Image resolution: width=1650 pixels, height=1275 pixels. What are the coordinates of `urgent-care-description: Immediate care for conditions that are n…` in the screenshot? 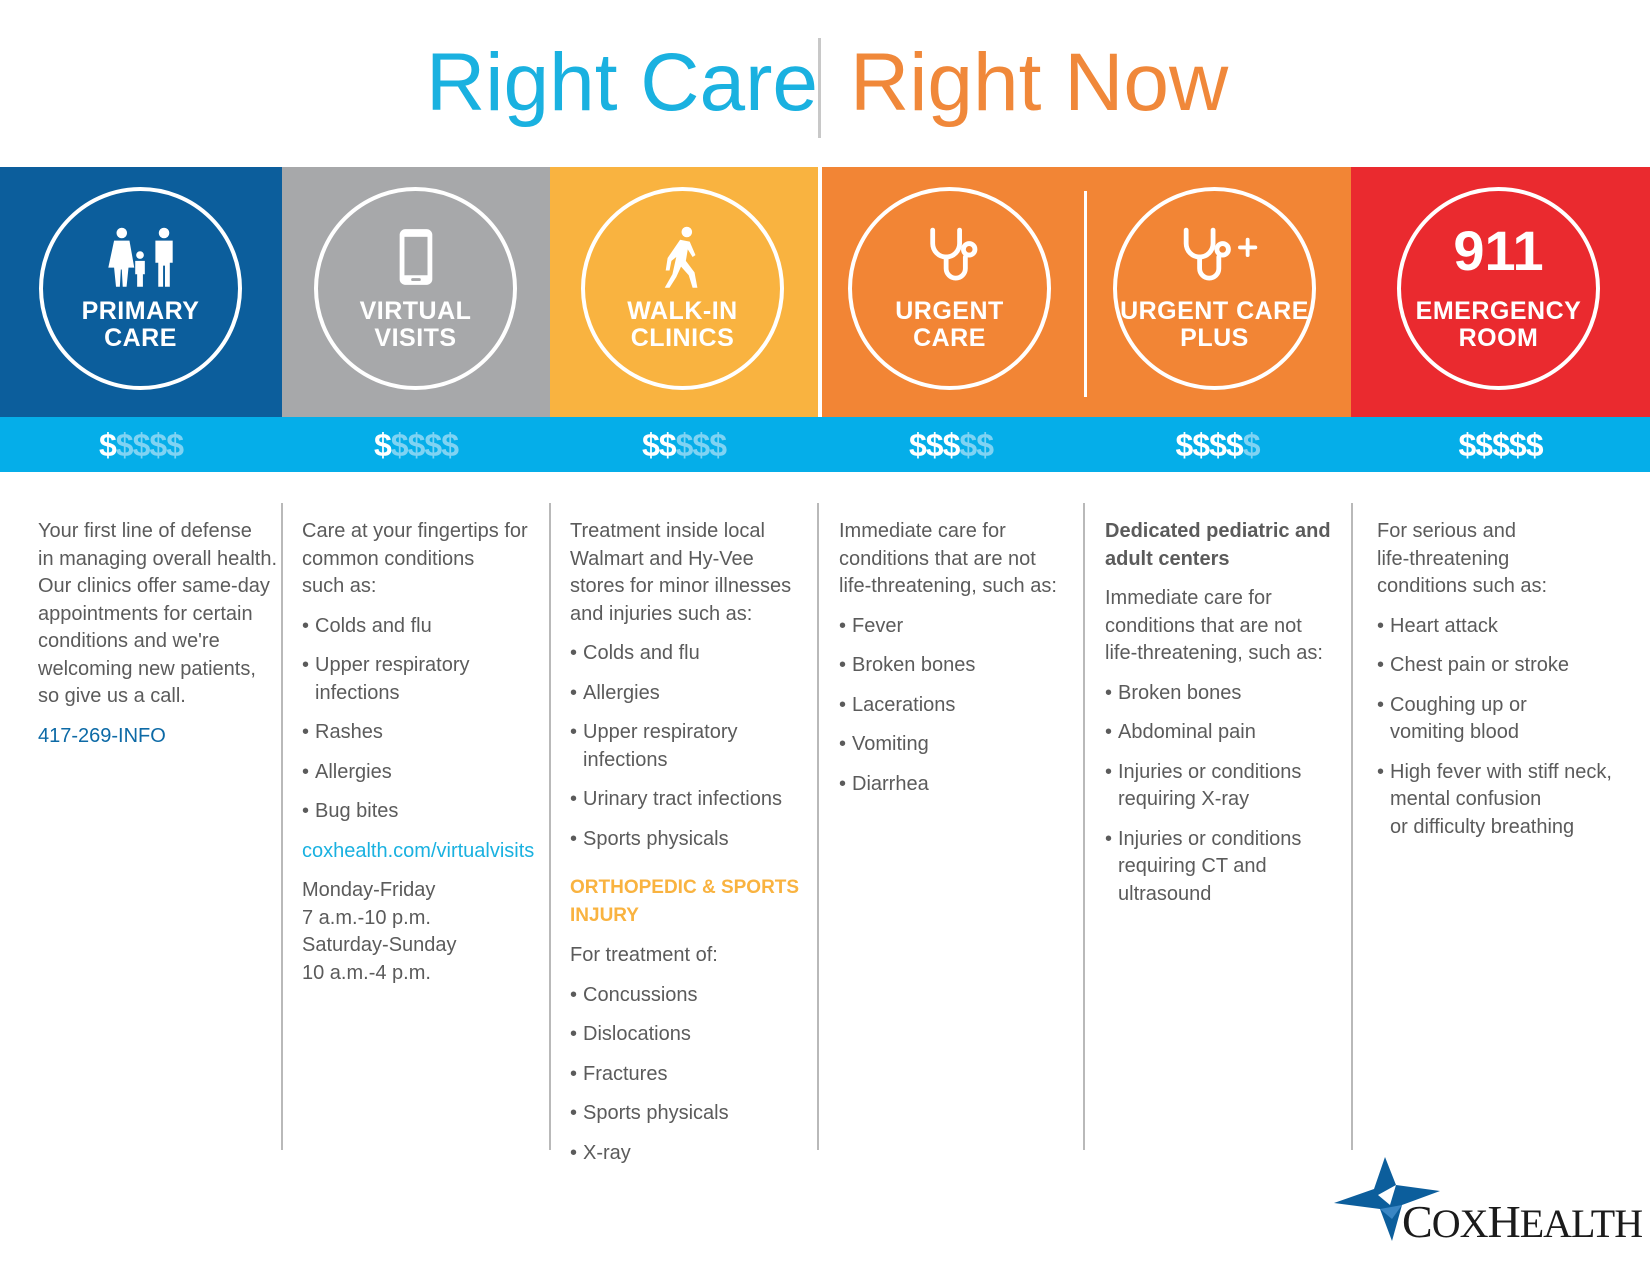 It's located at (948, 558).